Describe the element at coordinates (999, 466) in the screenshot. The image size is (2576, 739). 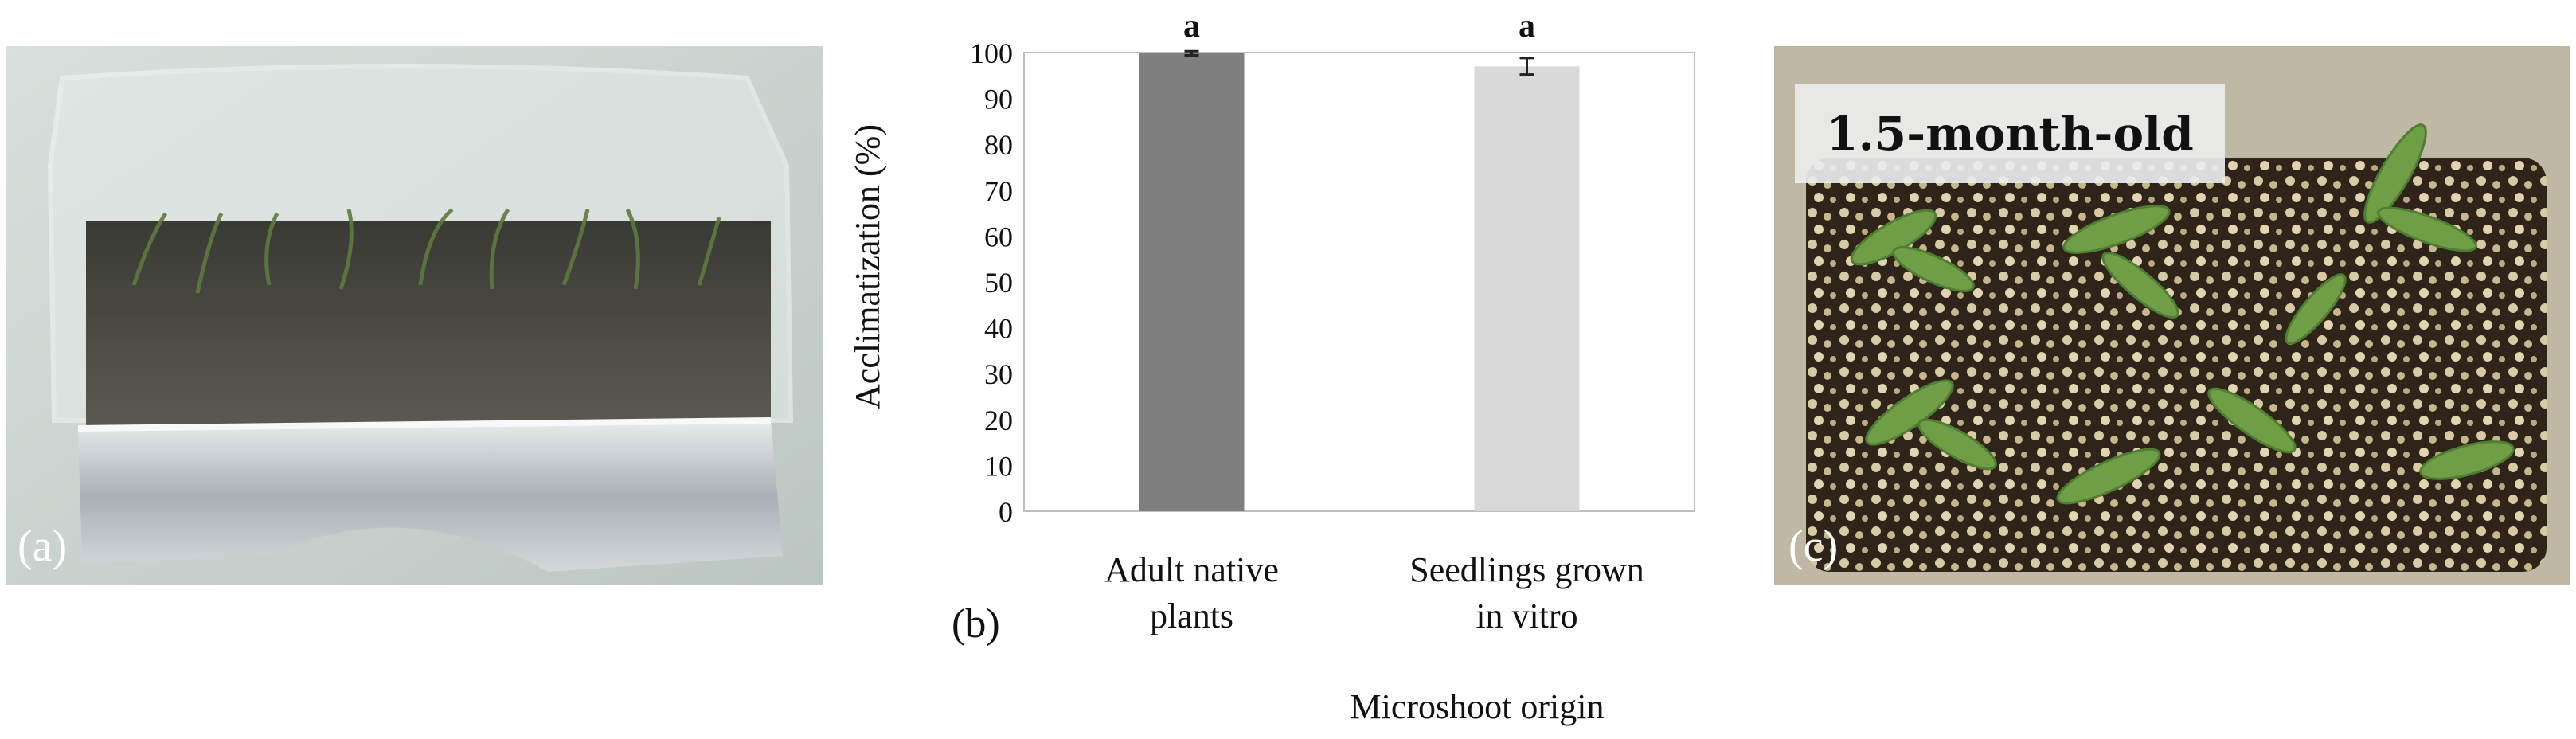
I see `y-tick-label-1: 10` at that location.